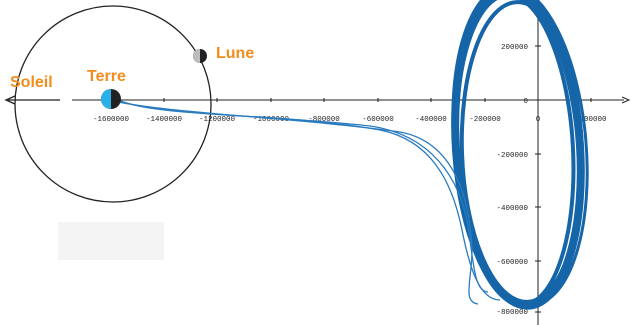  Describe the element at coordinates (593, 120) in the screenshot. I see `x-tick-label: 200000` at that location.